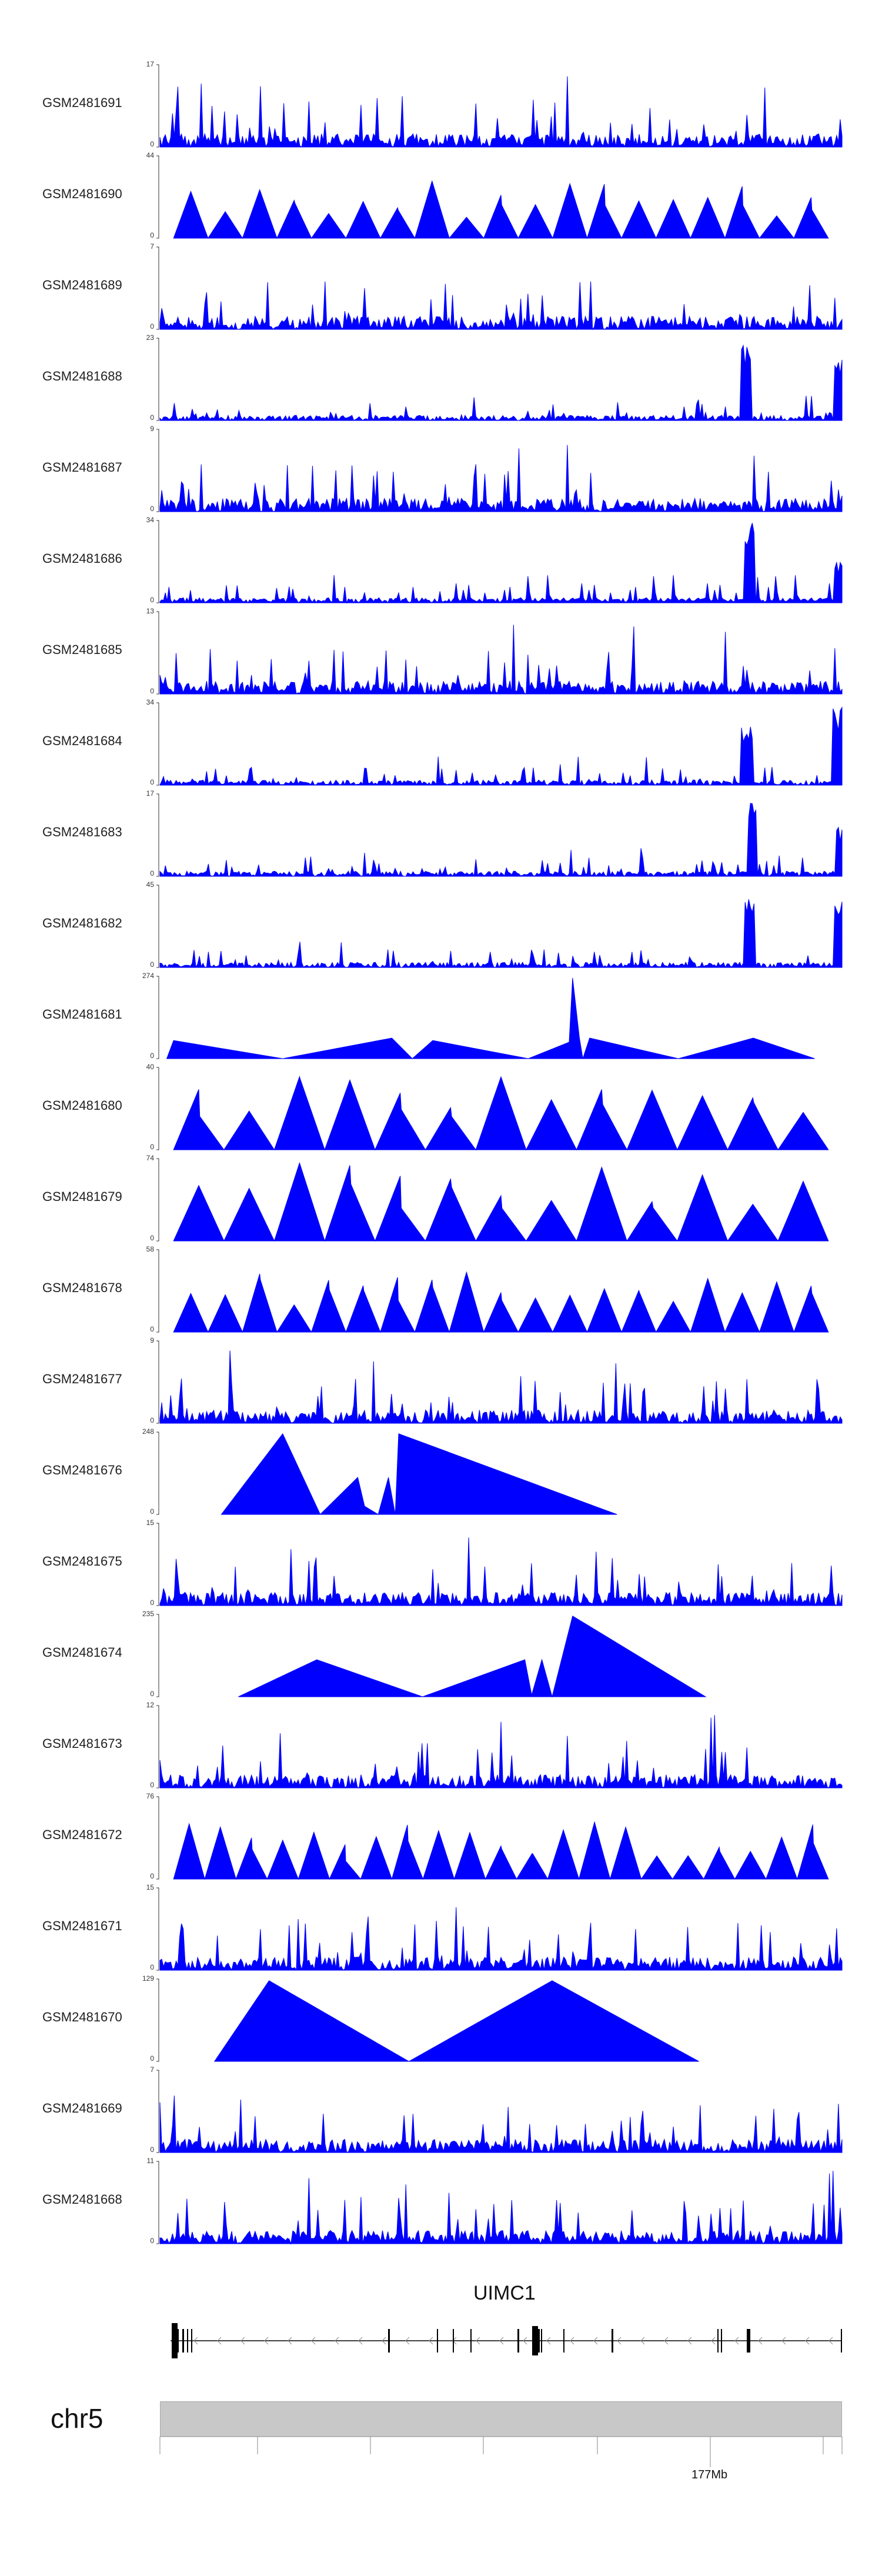 This screenshot has height=2576, width=882. I want to click on track-label: GSM2481683, so click(82, 832).